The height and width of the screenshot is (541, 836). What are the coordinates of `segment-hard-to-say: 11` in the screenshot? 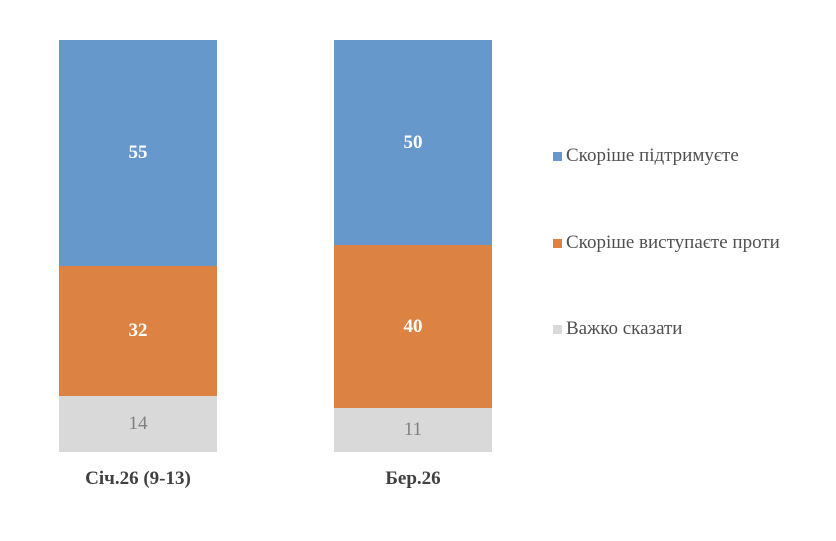 It's located at (413, 430).